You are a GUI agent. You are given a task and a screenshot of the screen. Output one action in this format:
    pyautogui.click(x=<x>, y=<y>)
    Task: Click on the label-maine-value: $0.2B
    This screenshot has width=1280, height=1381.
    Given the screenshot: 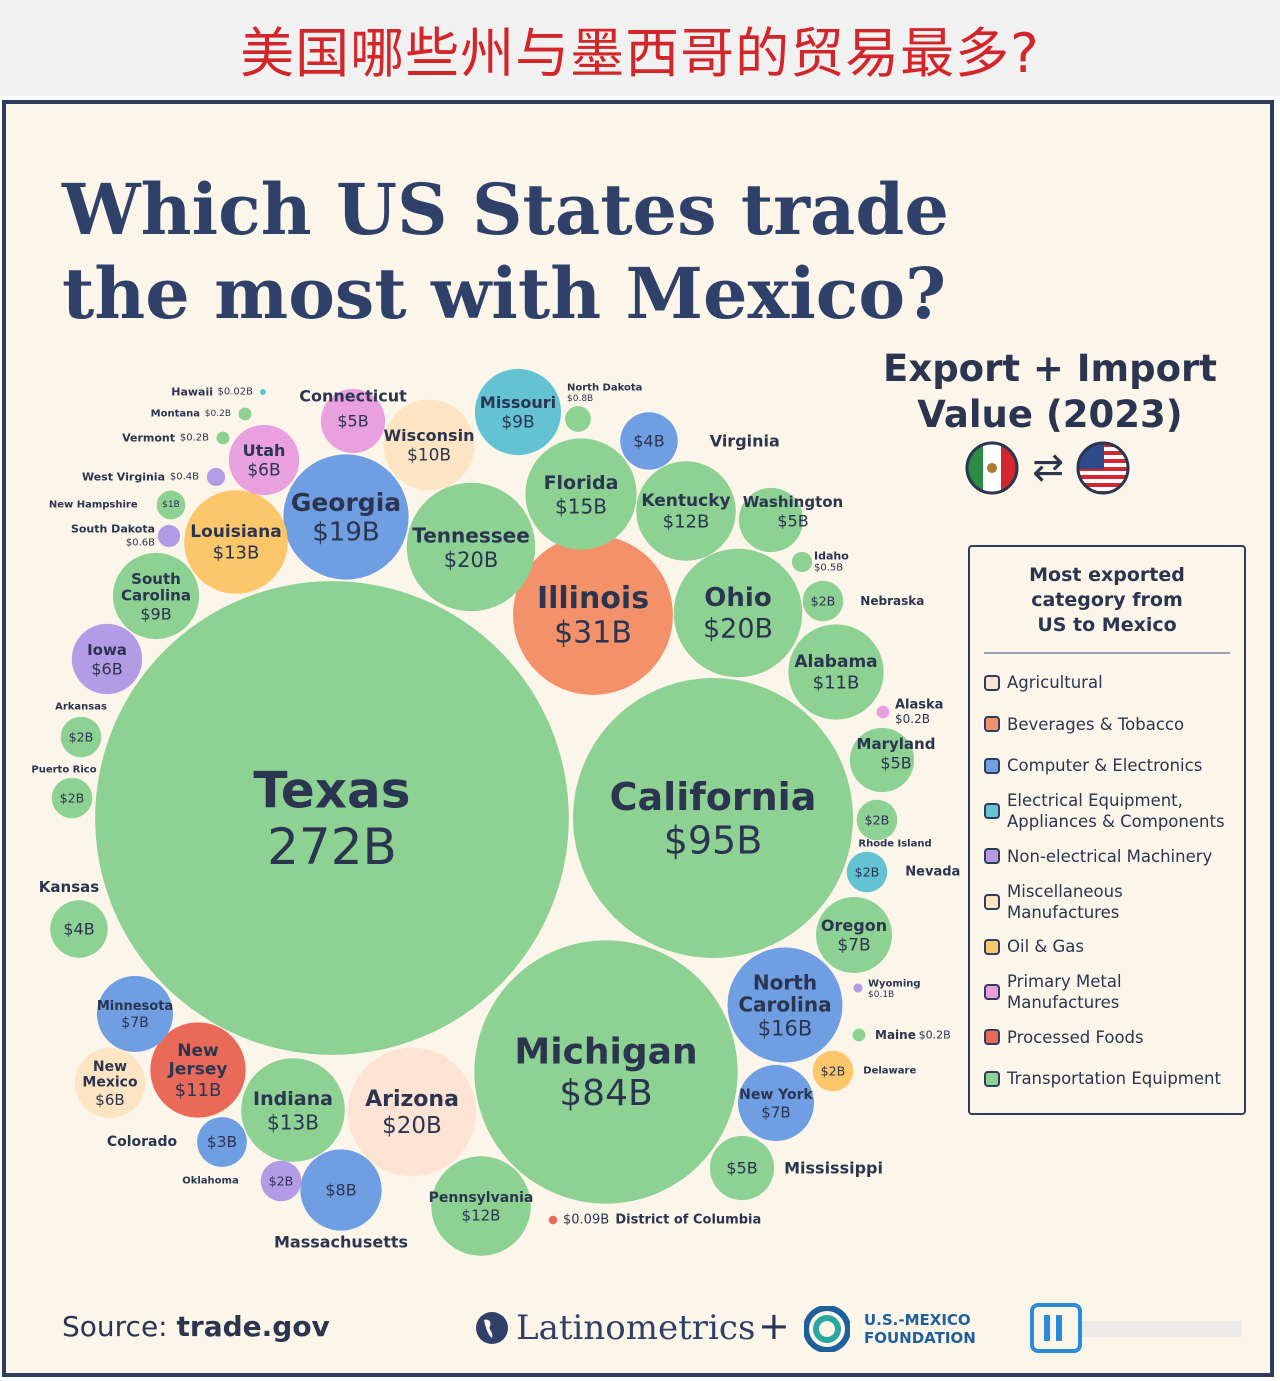 What is the action you would take?
    pyautogui.click(x=935, y=1035)
    